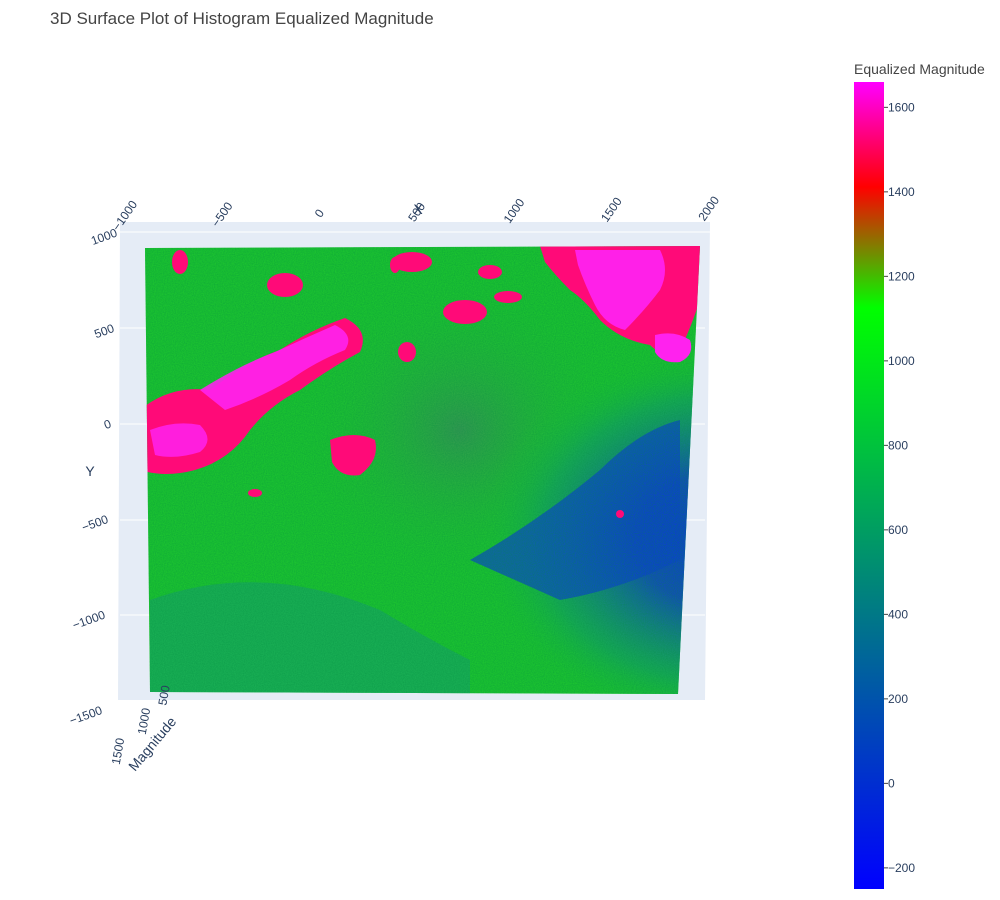 This screenshot has height=900, width=1000. I want to click on x-axis-title: X, so click(418, 209).